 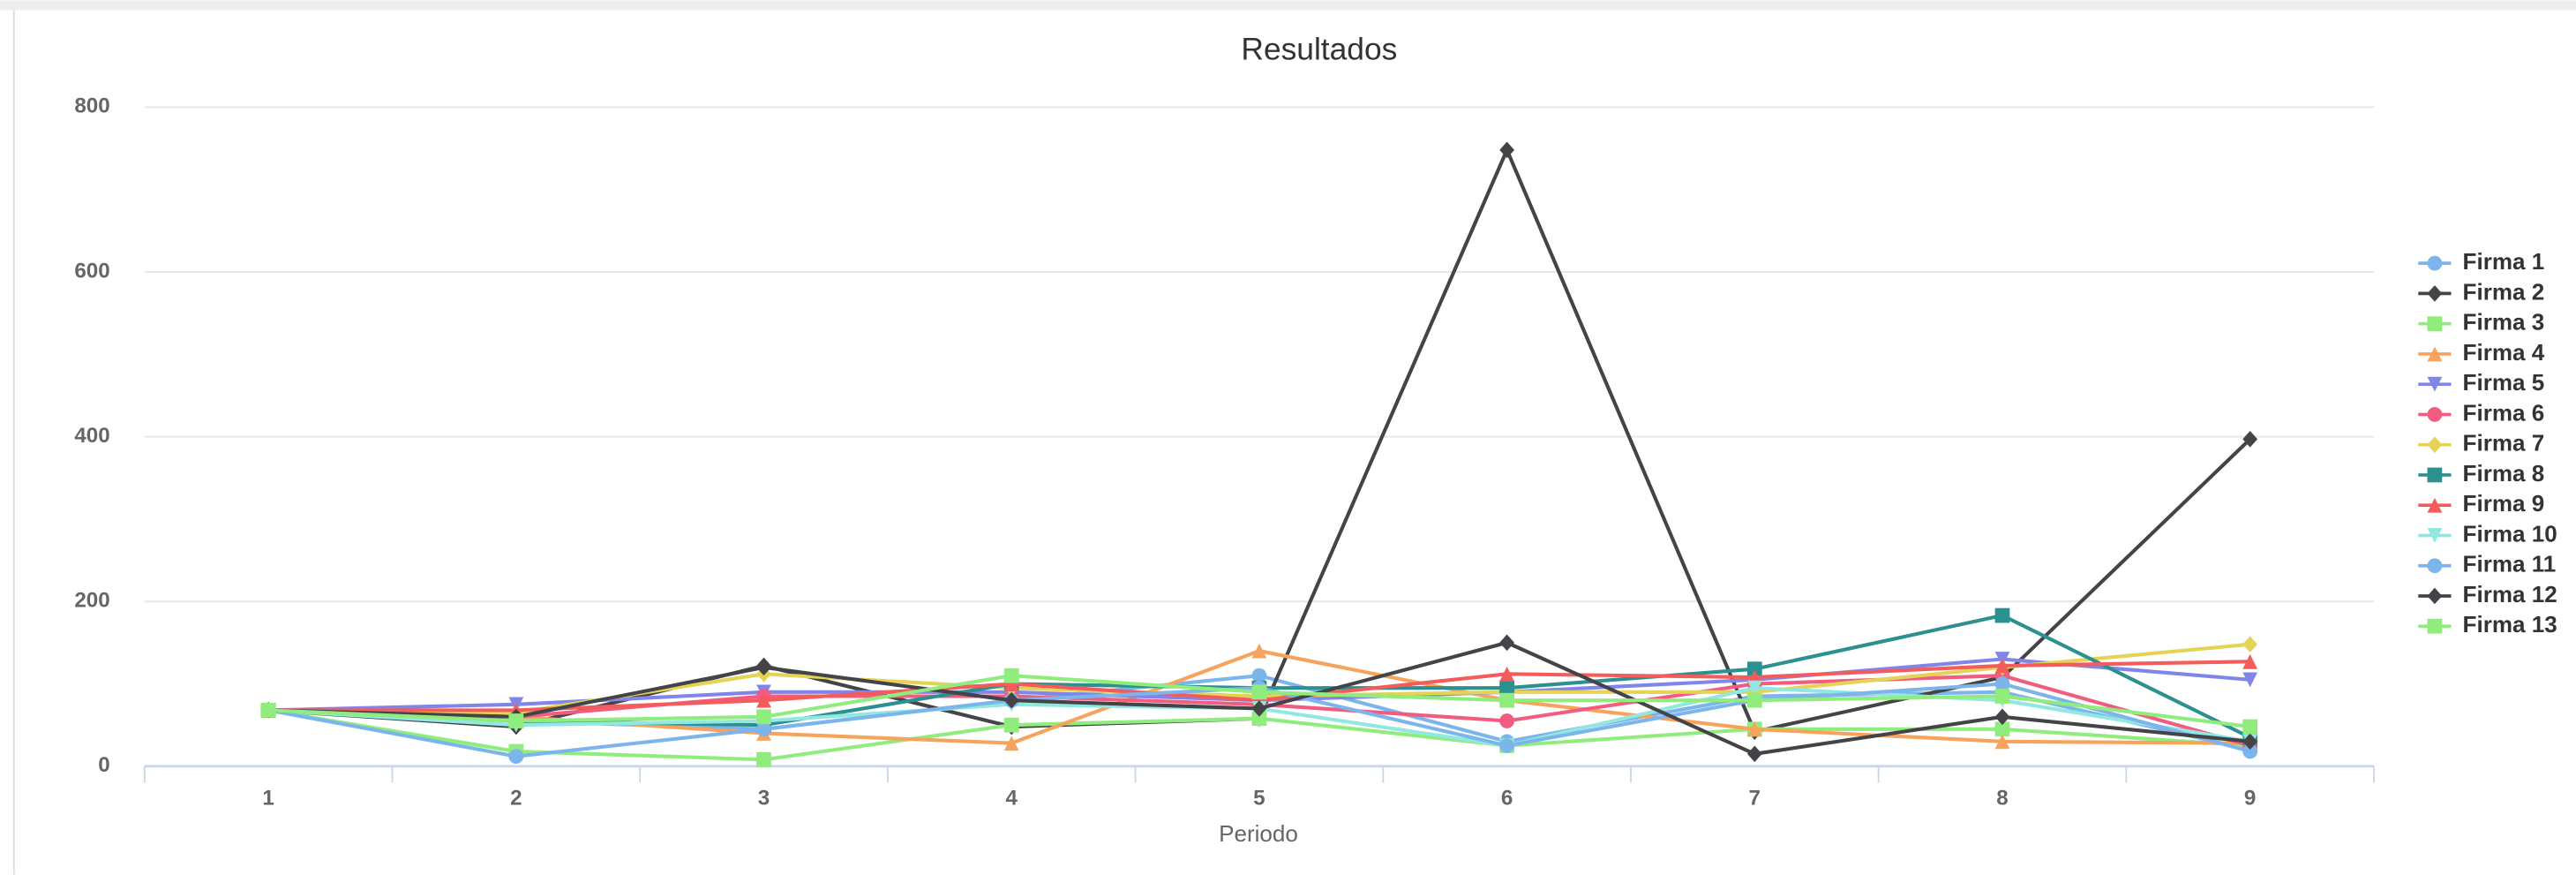 I want to click on y-tick-label: 400, so click(x=91, y=436).